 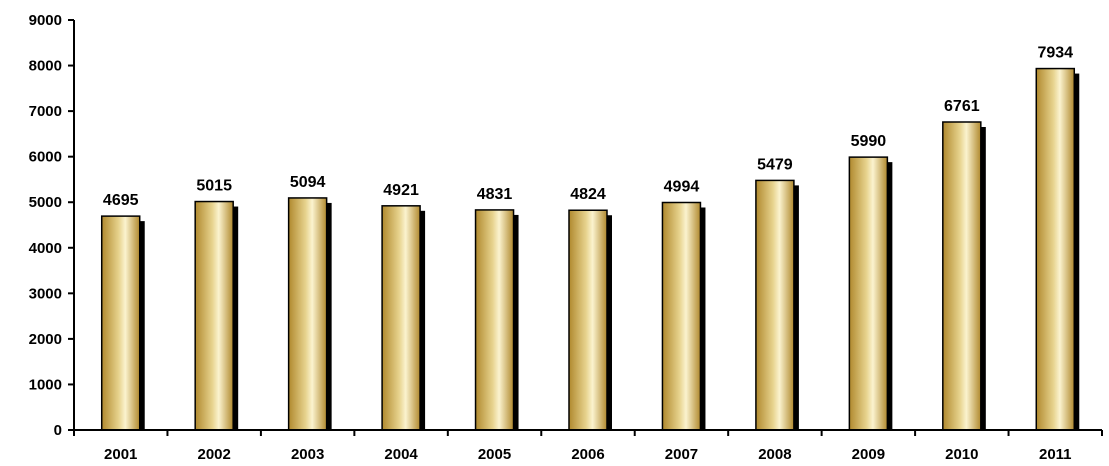 I want to click on data-label-2004: 4921, so click(x=401, y=190).